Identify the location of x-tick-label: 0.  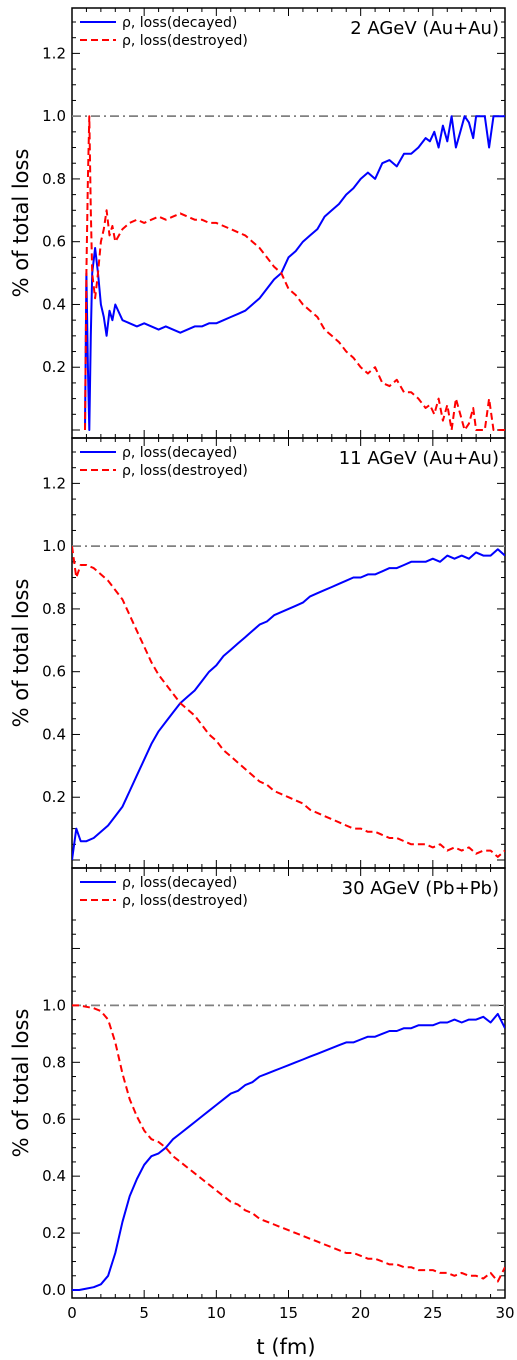
(72, 1313).